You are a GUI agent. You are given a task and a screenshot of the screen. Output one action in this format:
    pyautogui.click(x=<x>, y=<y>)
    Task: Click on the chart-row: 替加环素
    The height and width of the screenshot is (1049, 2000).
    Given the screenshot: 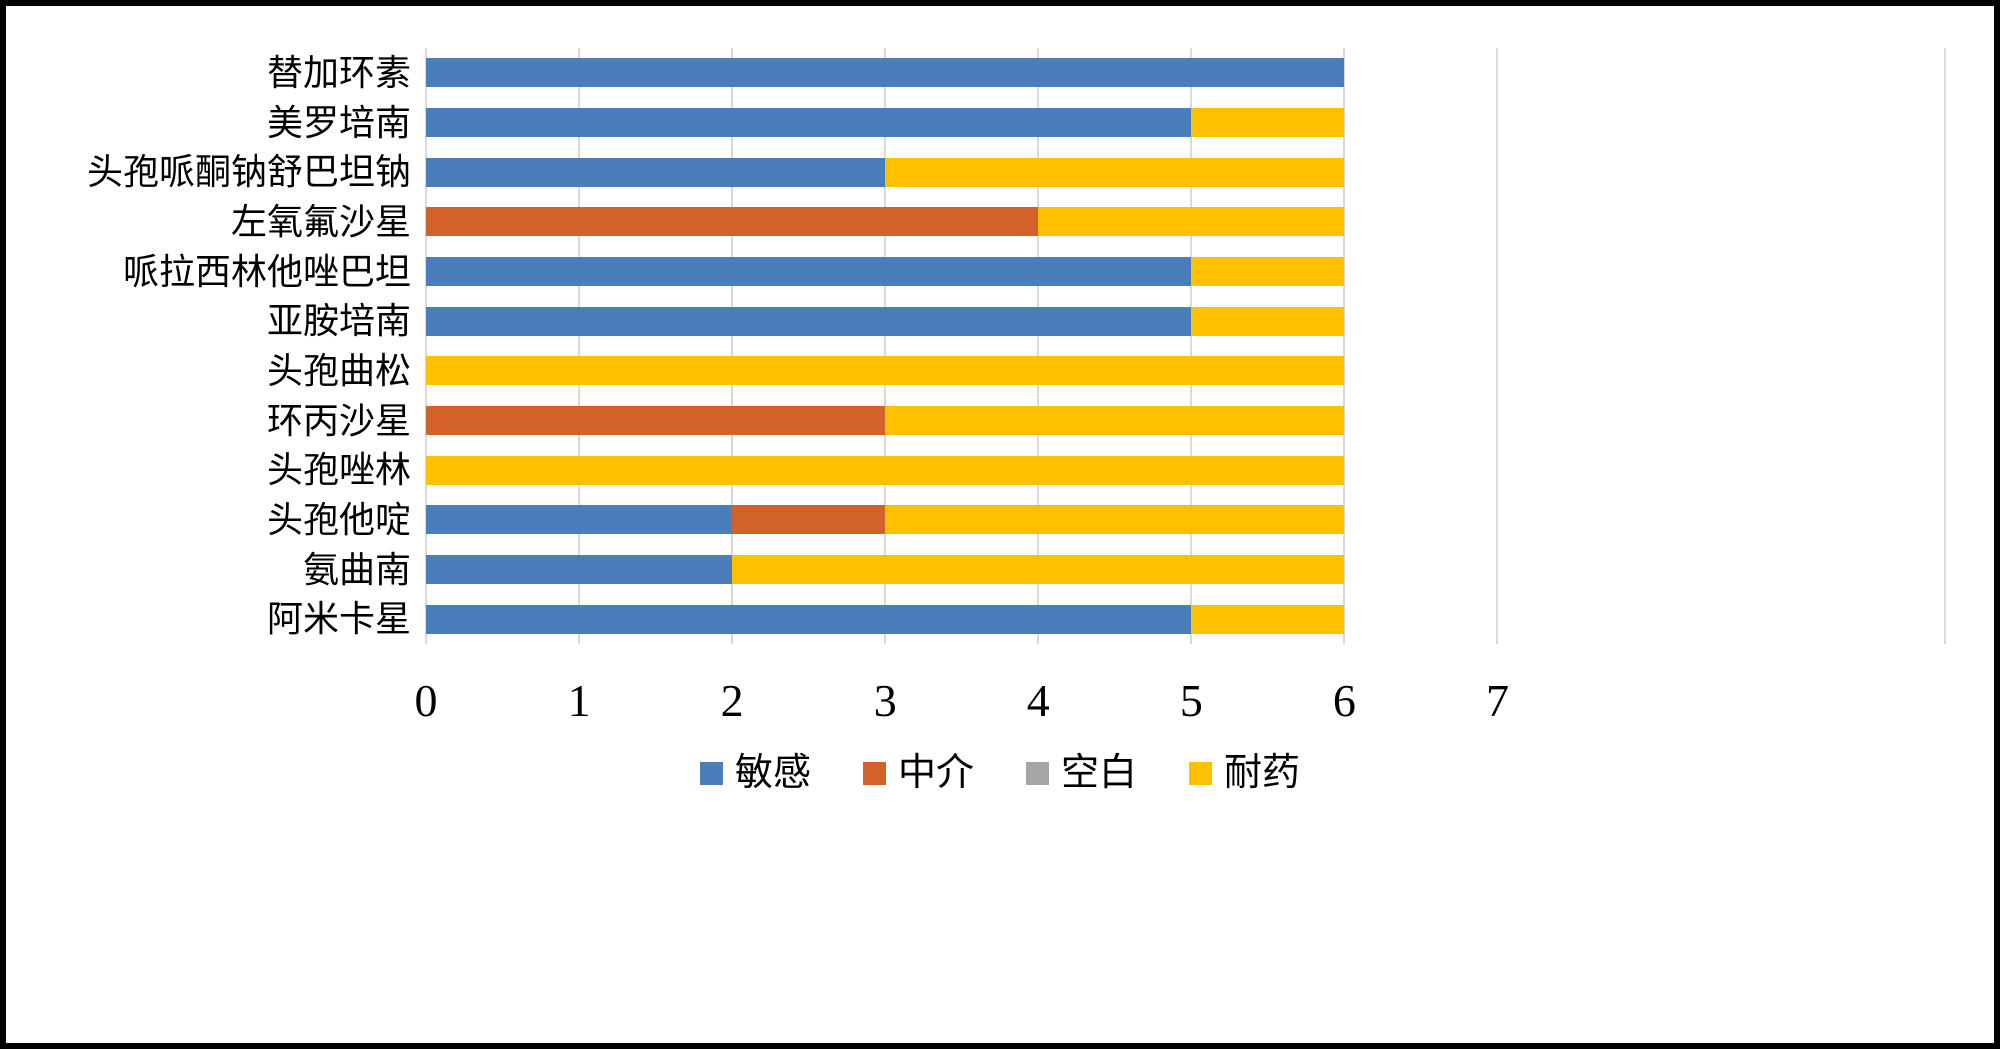 What is the action you would take?
    pyautogui.click(x=991, y=73)
    